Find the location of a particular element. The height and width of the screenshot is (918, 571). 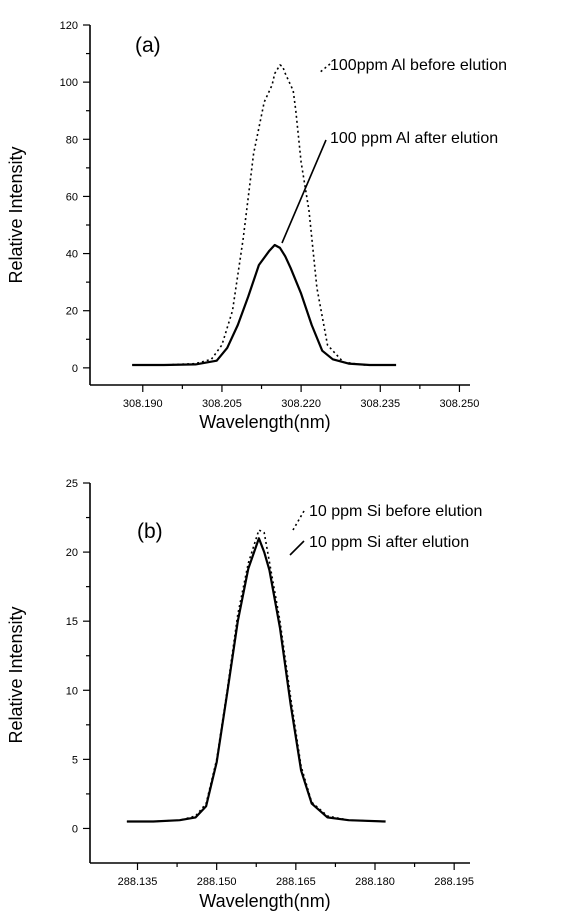

series-annotation: 10 ppm Si before elution is located at coordinates (395, 511).